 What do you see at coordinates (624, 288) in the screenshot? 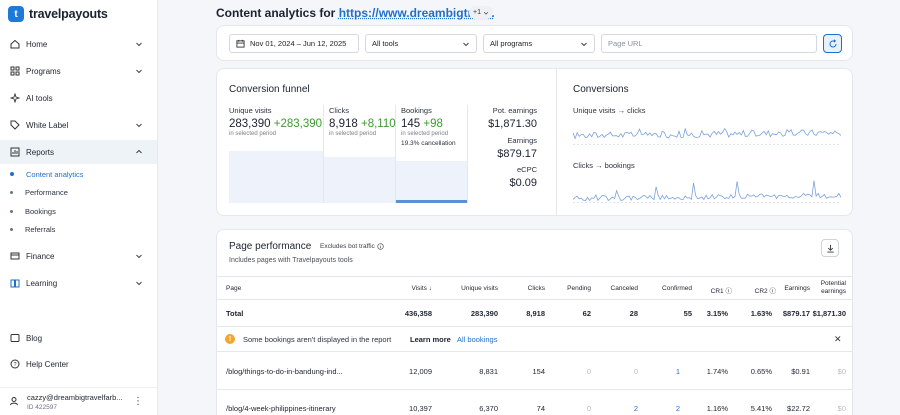
I see `col-canceled: Canceled` at bounding box center [624, 288].